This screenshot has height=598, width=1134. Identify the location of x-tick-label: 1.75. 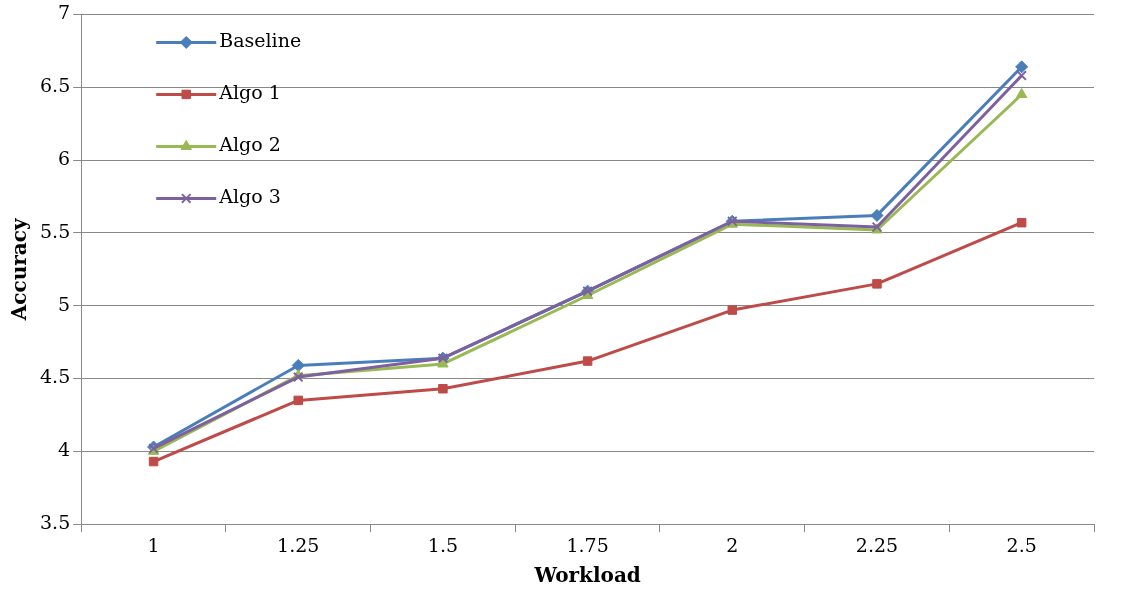
(587, 544).